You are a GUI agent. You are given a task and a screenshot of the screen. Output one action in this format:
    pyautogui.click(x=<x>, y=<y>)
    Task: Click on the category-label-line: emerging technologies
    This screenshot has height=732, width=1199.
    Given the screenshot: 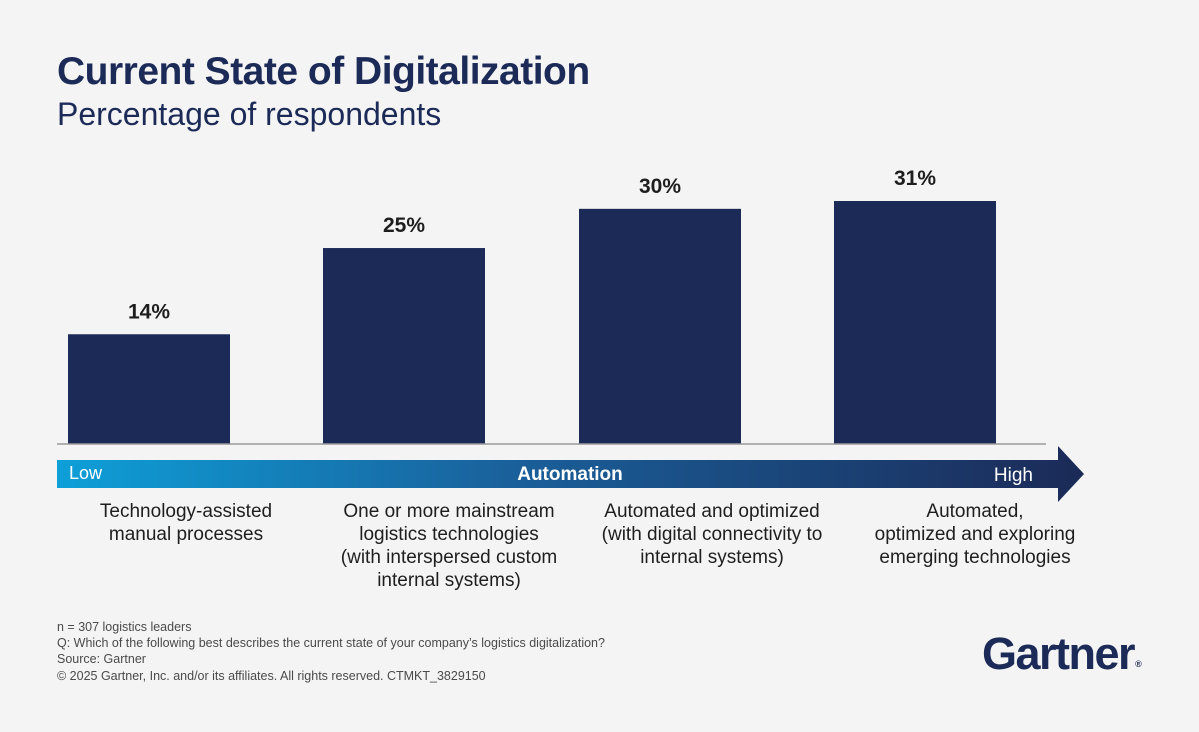 What is the action you would take?
    pyautogui.click(x=975, y=557)
    